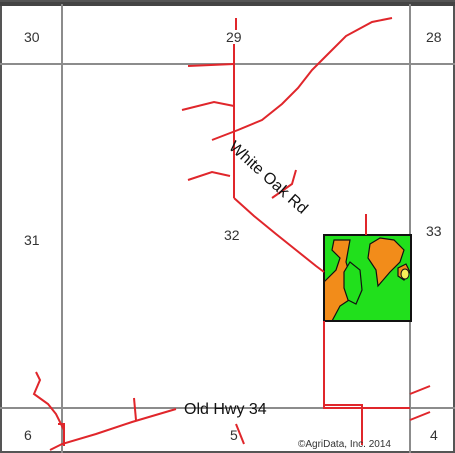 Image resolution: width=455 pixels, height=453 pixels. I want to click on field-outline, so click(367, 278).